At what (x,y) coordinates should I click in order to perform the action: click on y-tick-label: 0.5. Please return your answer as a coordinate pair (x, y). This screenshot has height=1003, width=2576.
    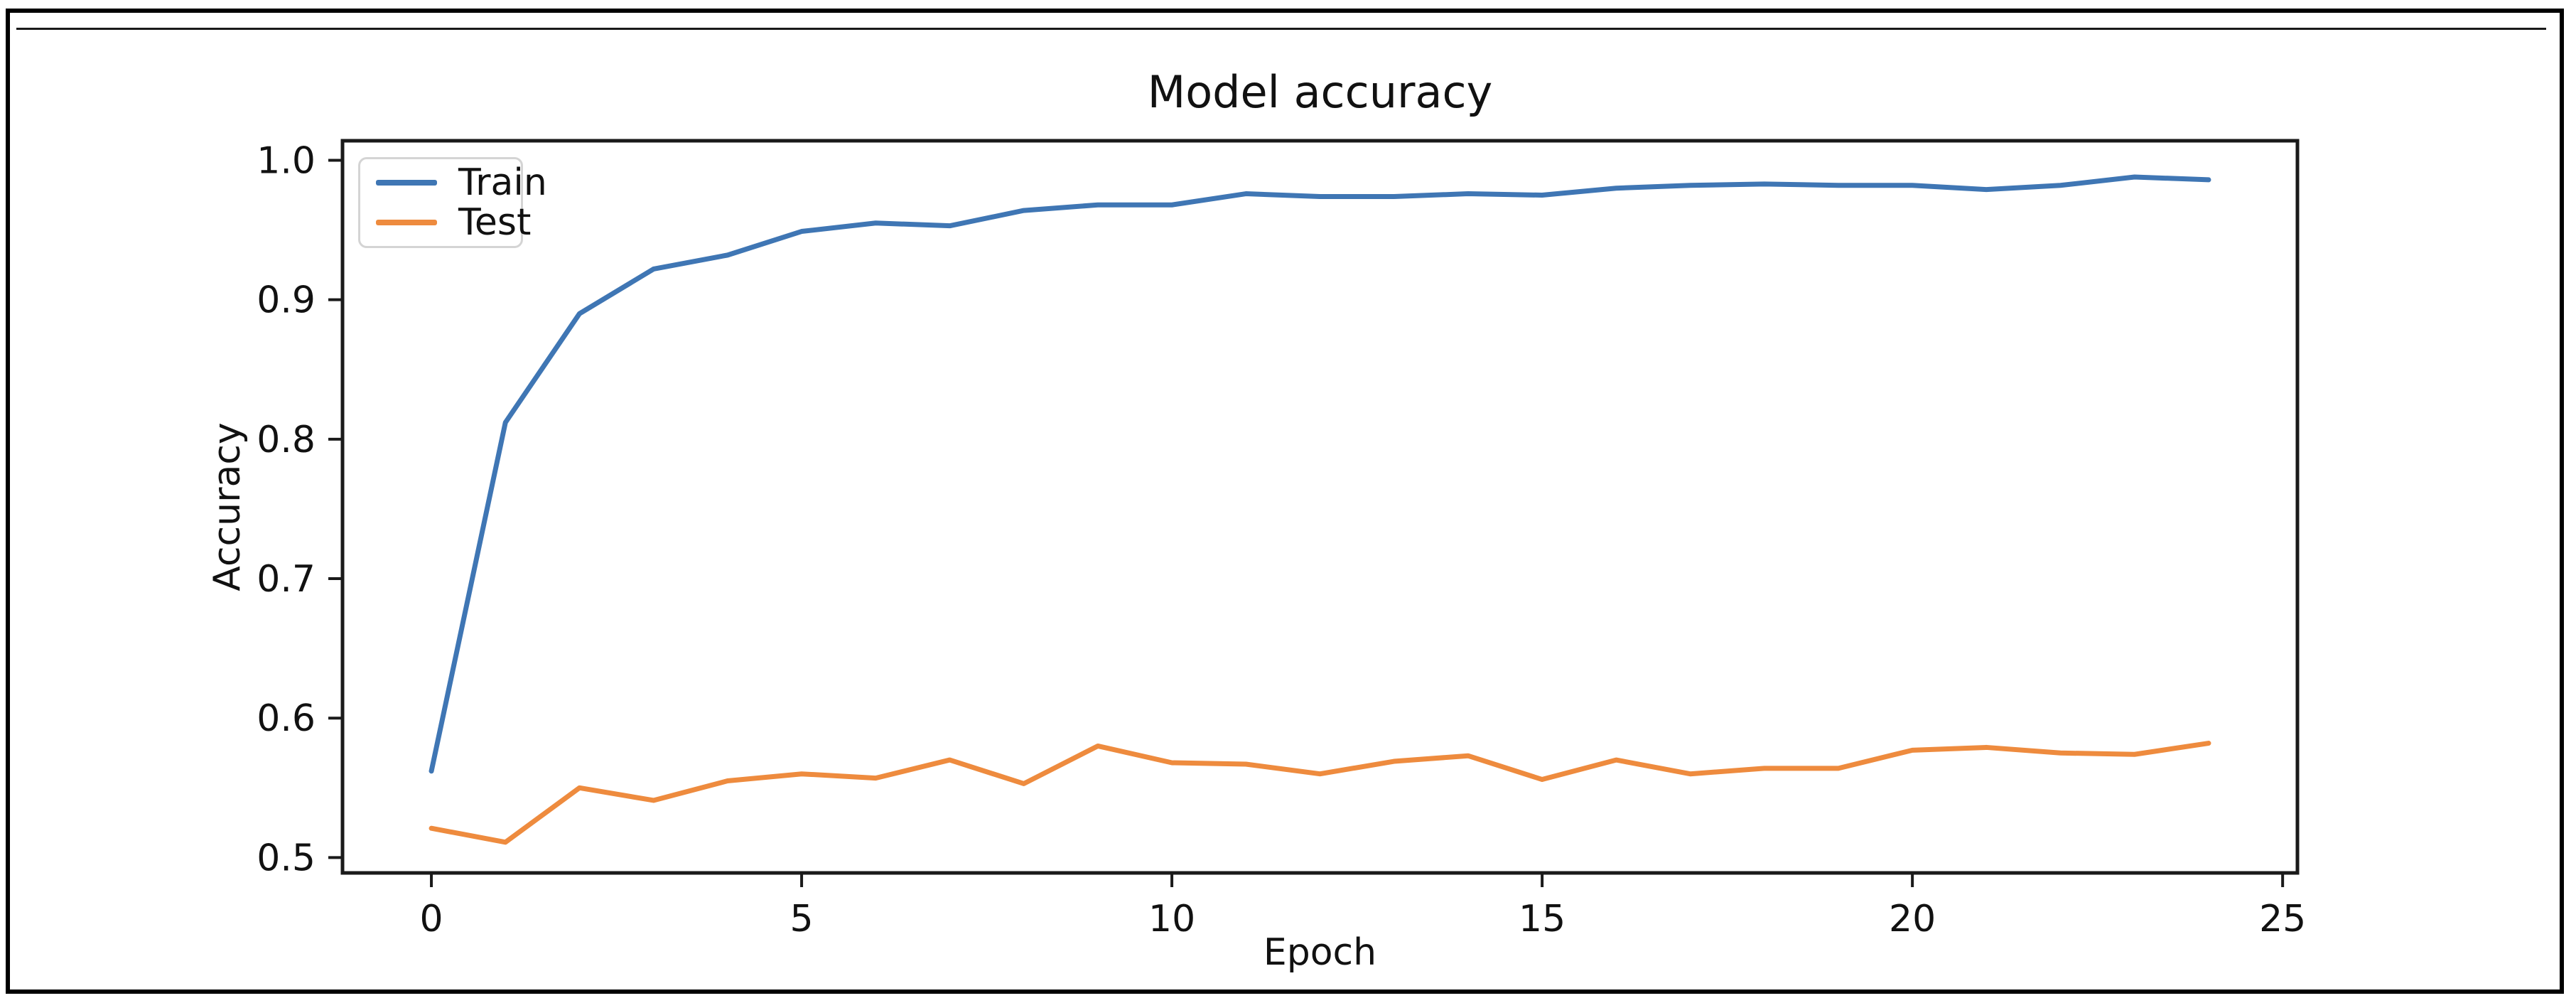
    Looking at the image, I should click on (287, 858).